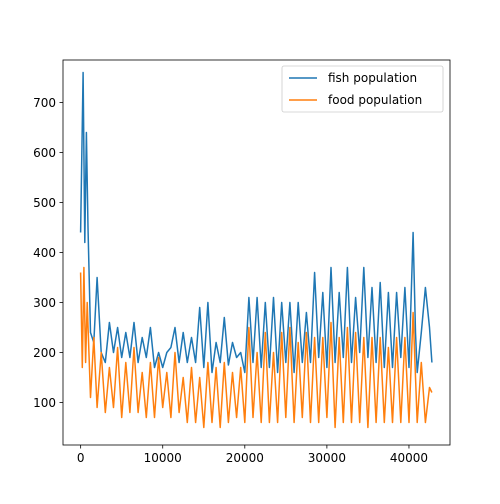 The width and height of the screenshot is (500, 504). I want to click on y-tick-label: 600, so click(44, 153).